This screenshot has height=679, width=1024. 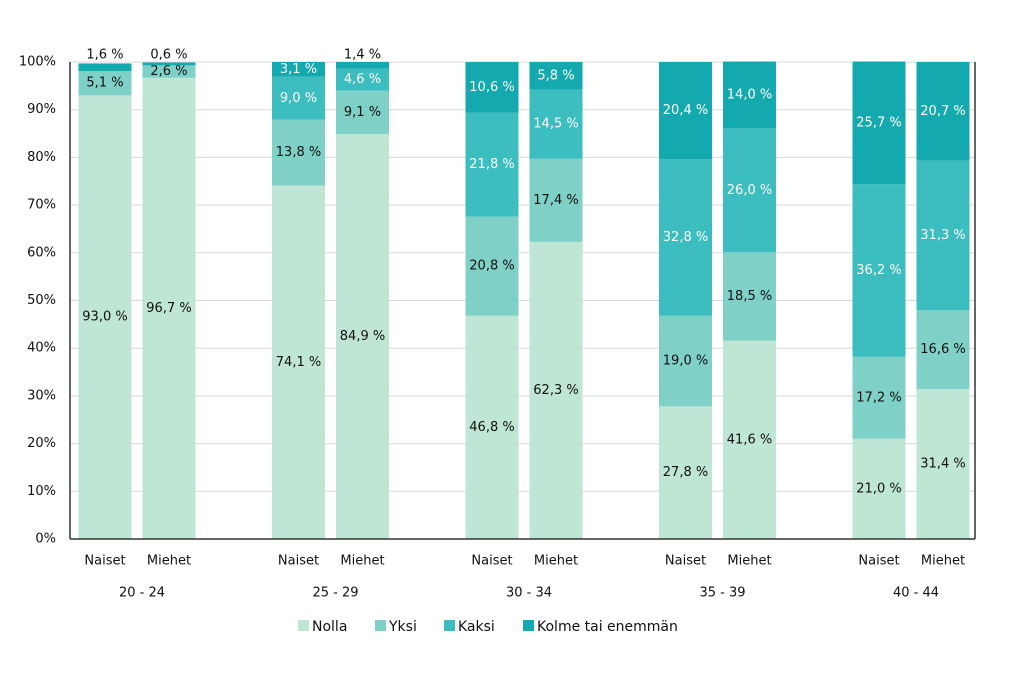 I want to click on value-label: 46,8 %, so click(x=491, y=427).